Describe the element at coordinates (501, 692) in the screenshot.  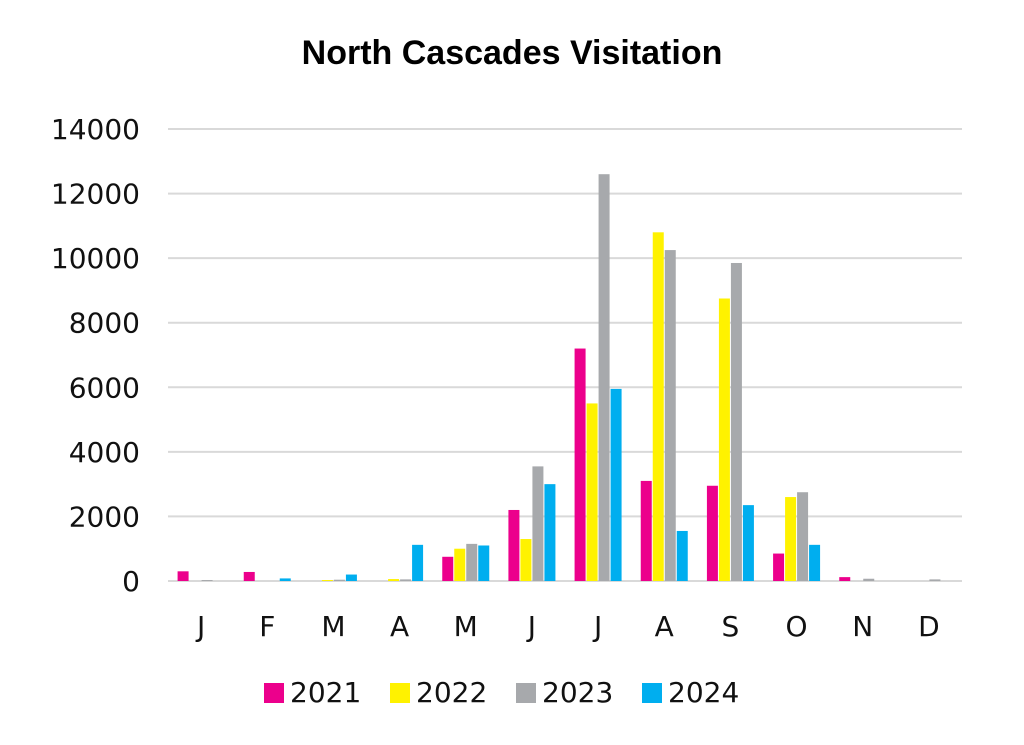
I see `legend: 2021 2022 2023 2024` at that location.